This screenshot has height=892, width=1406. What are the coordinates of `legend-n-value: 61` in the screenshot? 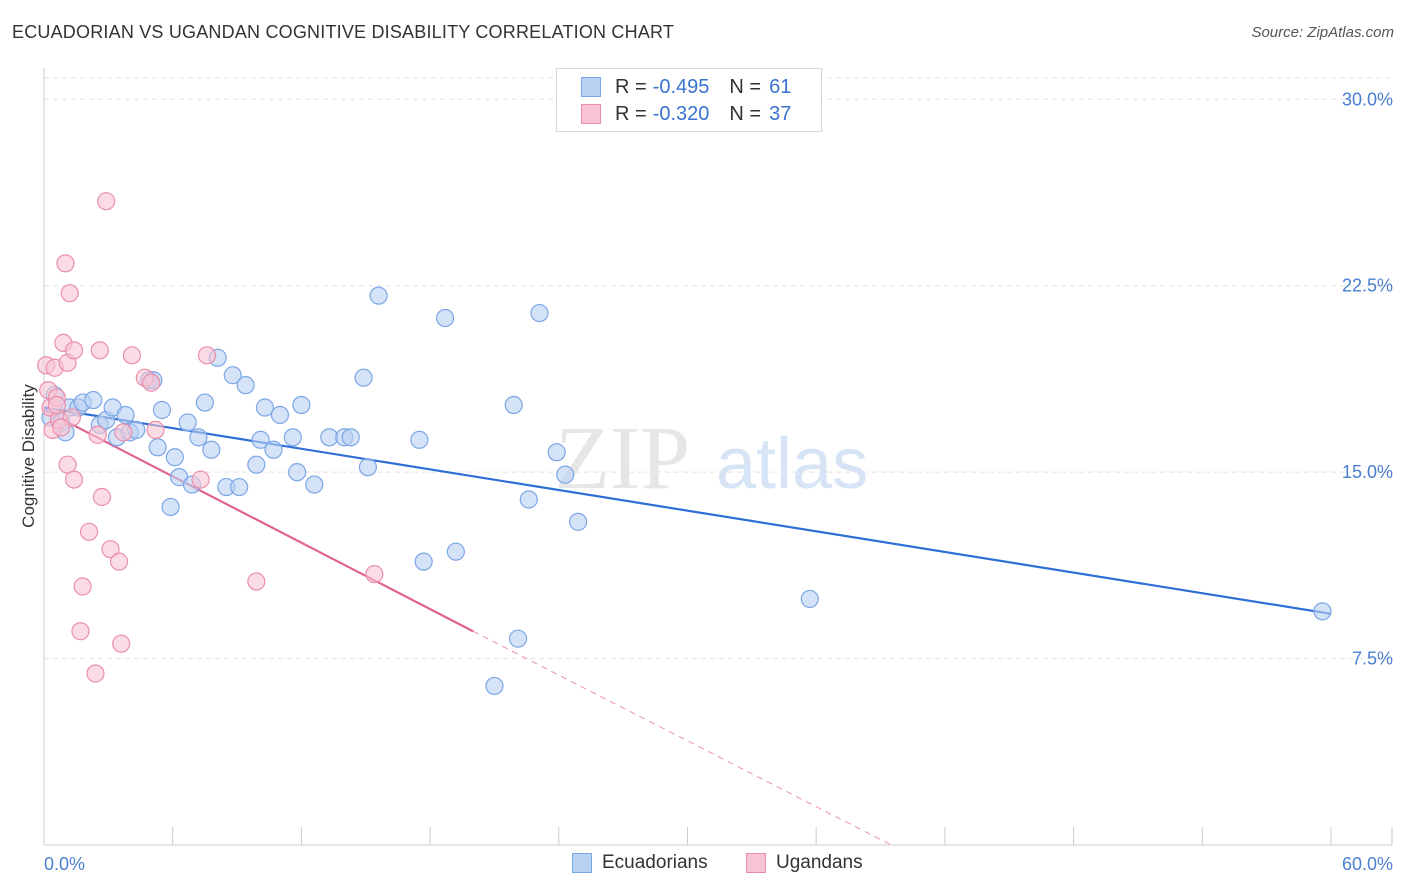 It's located at (780, 86).